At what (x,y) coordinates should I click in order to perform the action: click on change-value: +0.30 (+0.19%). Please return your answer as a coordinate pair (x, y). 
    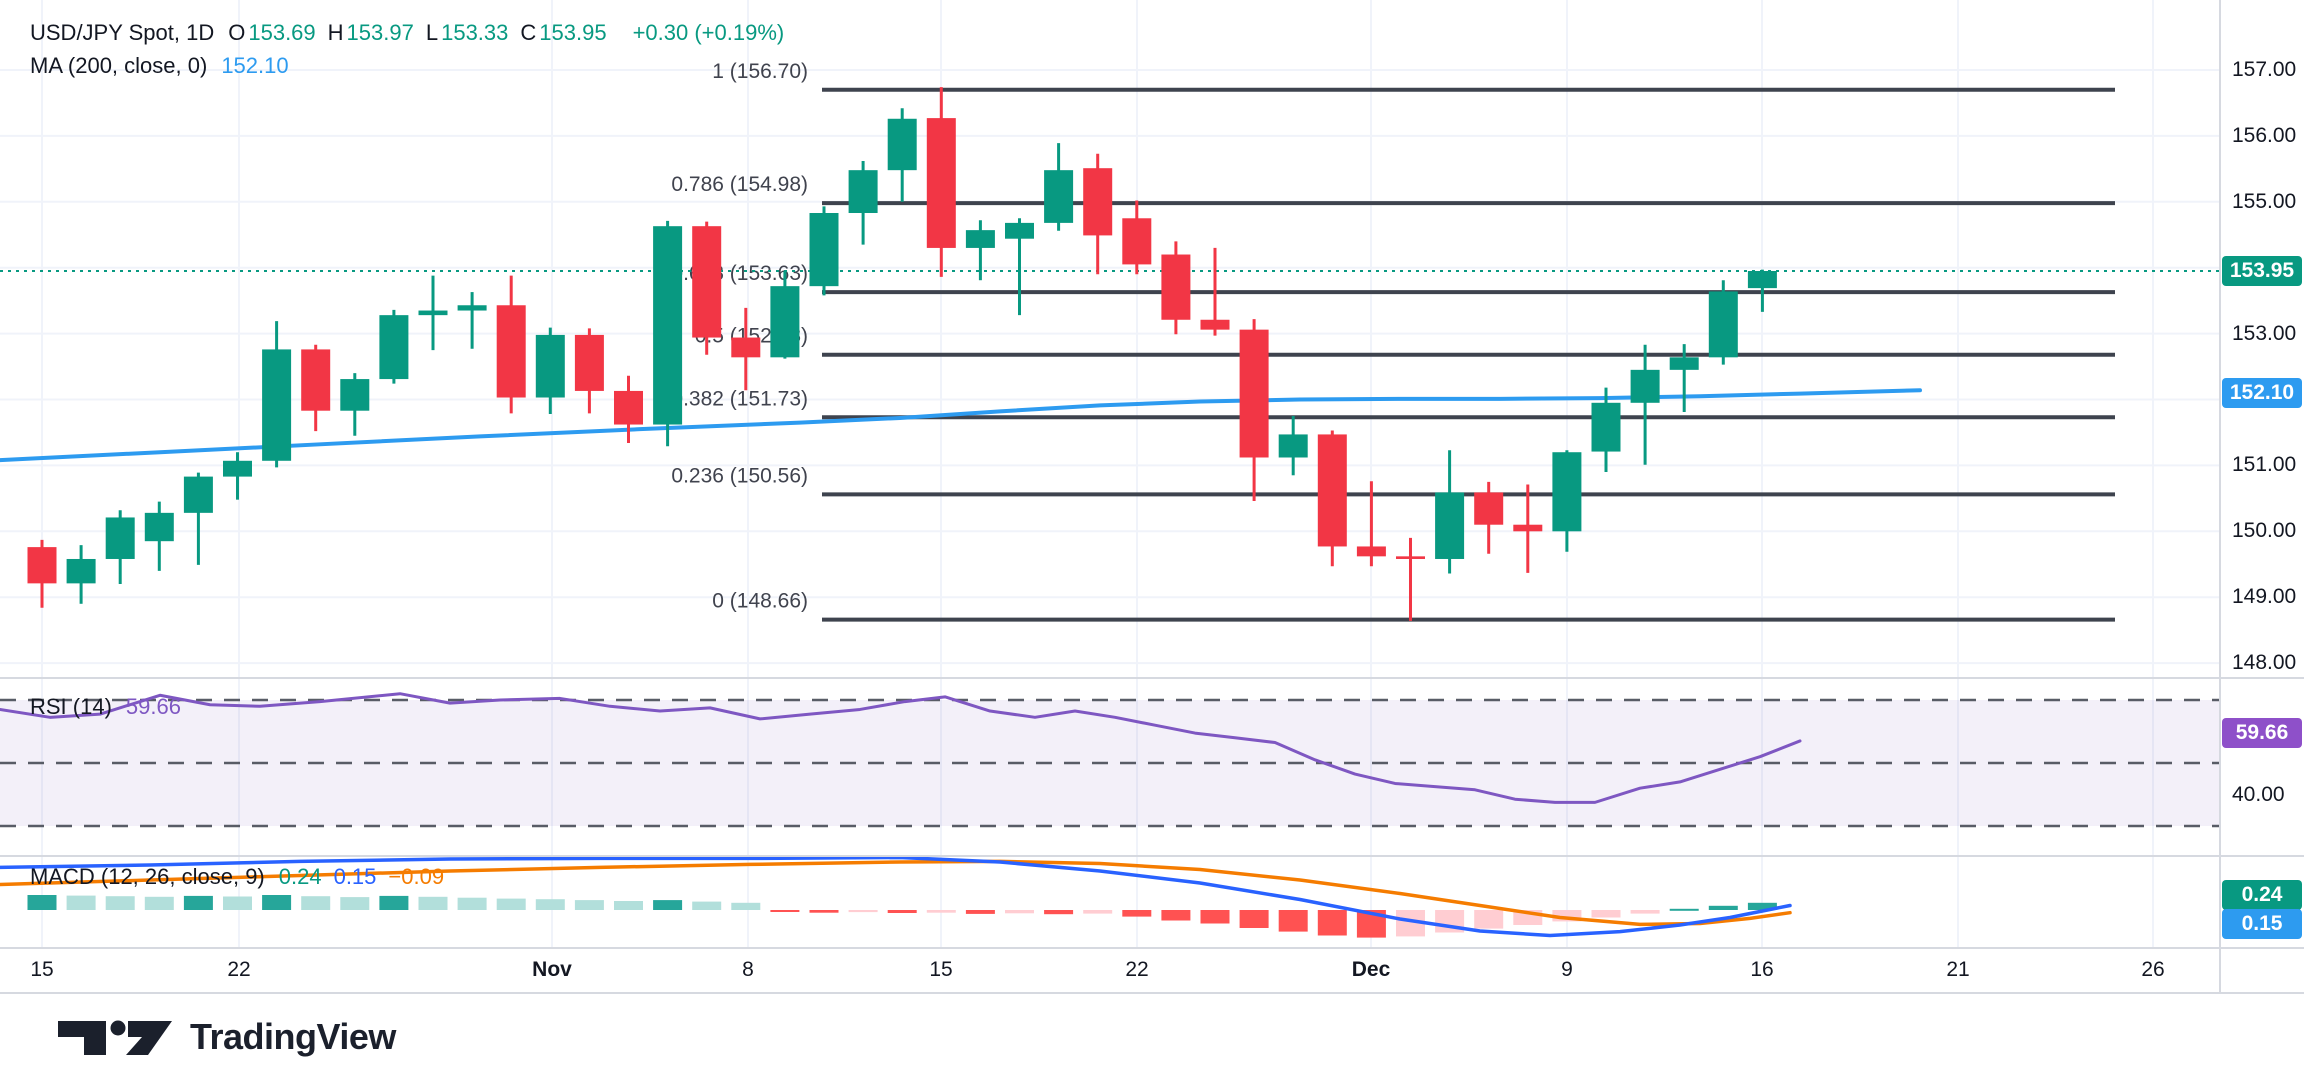
    Looking at the image, I should click on (708, 32).